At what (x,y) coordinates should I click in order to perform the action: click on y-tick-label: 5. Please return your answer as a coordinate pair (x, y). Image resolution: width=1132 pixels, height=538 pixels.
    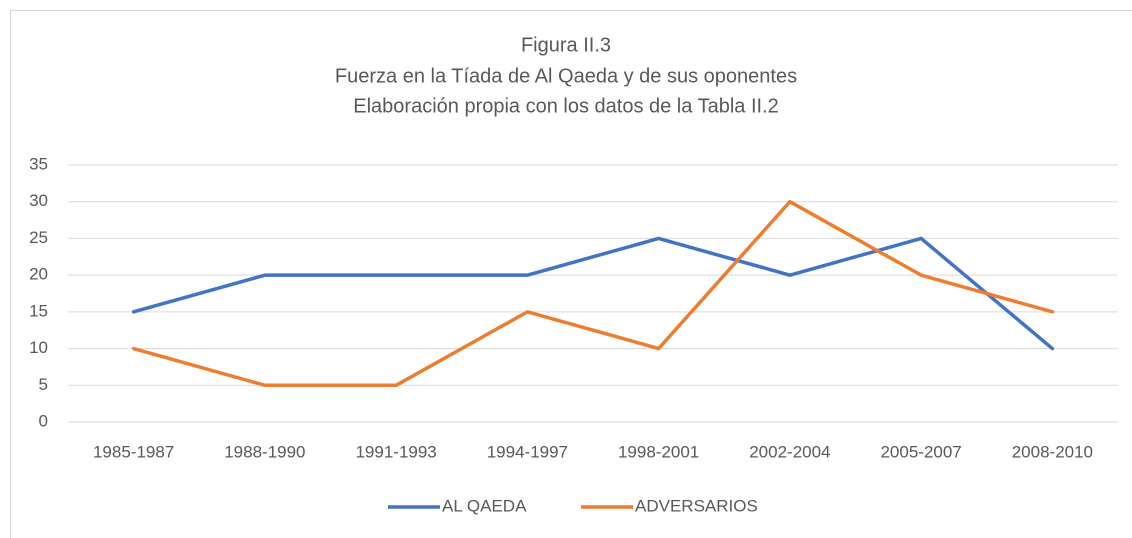
    Looking at the image, I should click on (43, 384).